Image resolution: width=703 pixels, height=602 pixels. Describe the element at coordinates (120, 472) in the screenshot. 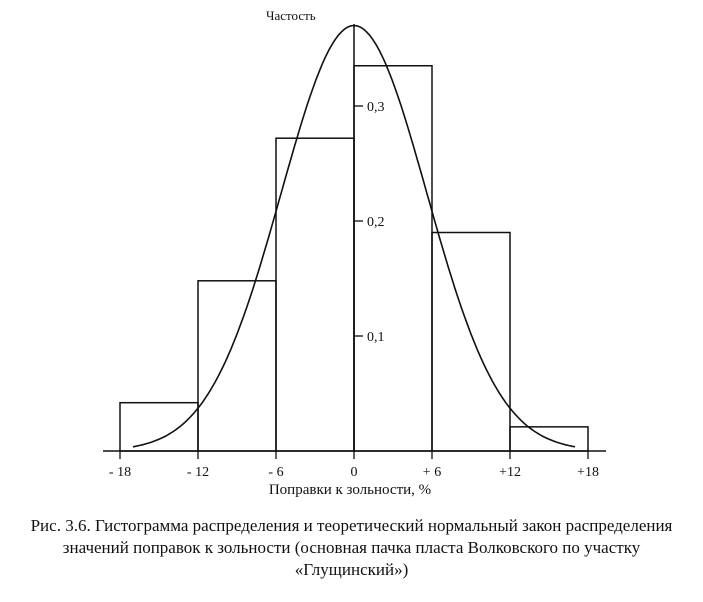

I see `x-tick-label: - 18` at that location.